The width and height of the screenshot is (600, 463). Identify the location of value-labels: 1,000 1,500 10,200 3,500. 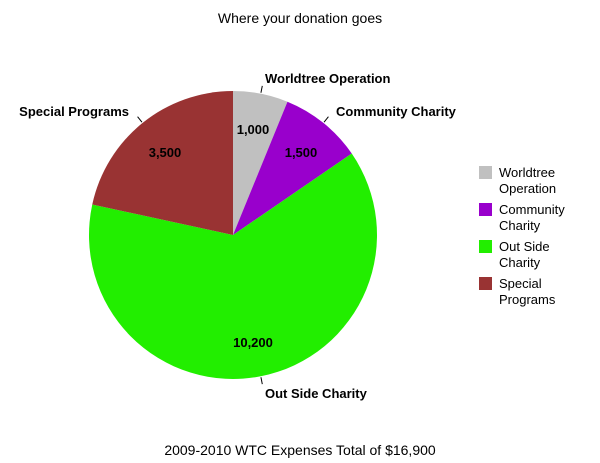
(233, 236).